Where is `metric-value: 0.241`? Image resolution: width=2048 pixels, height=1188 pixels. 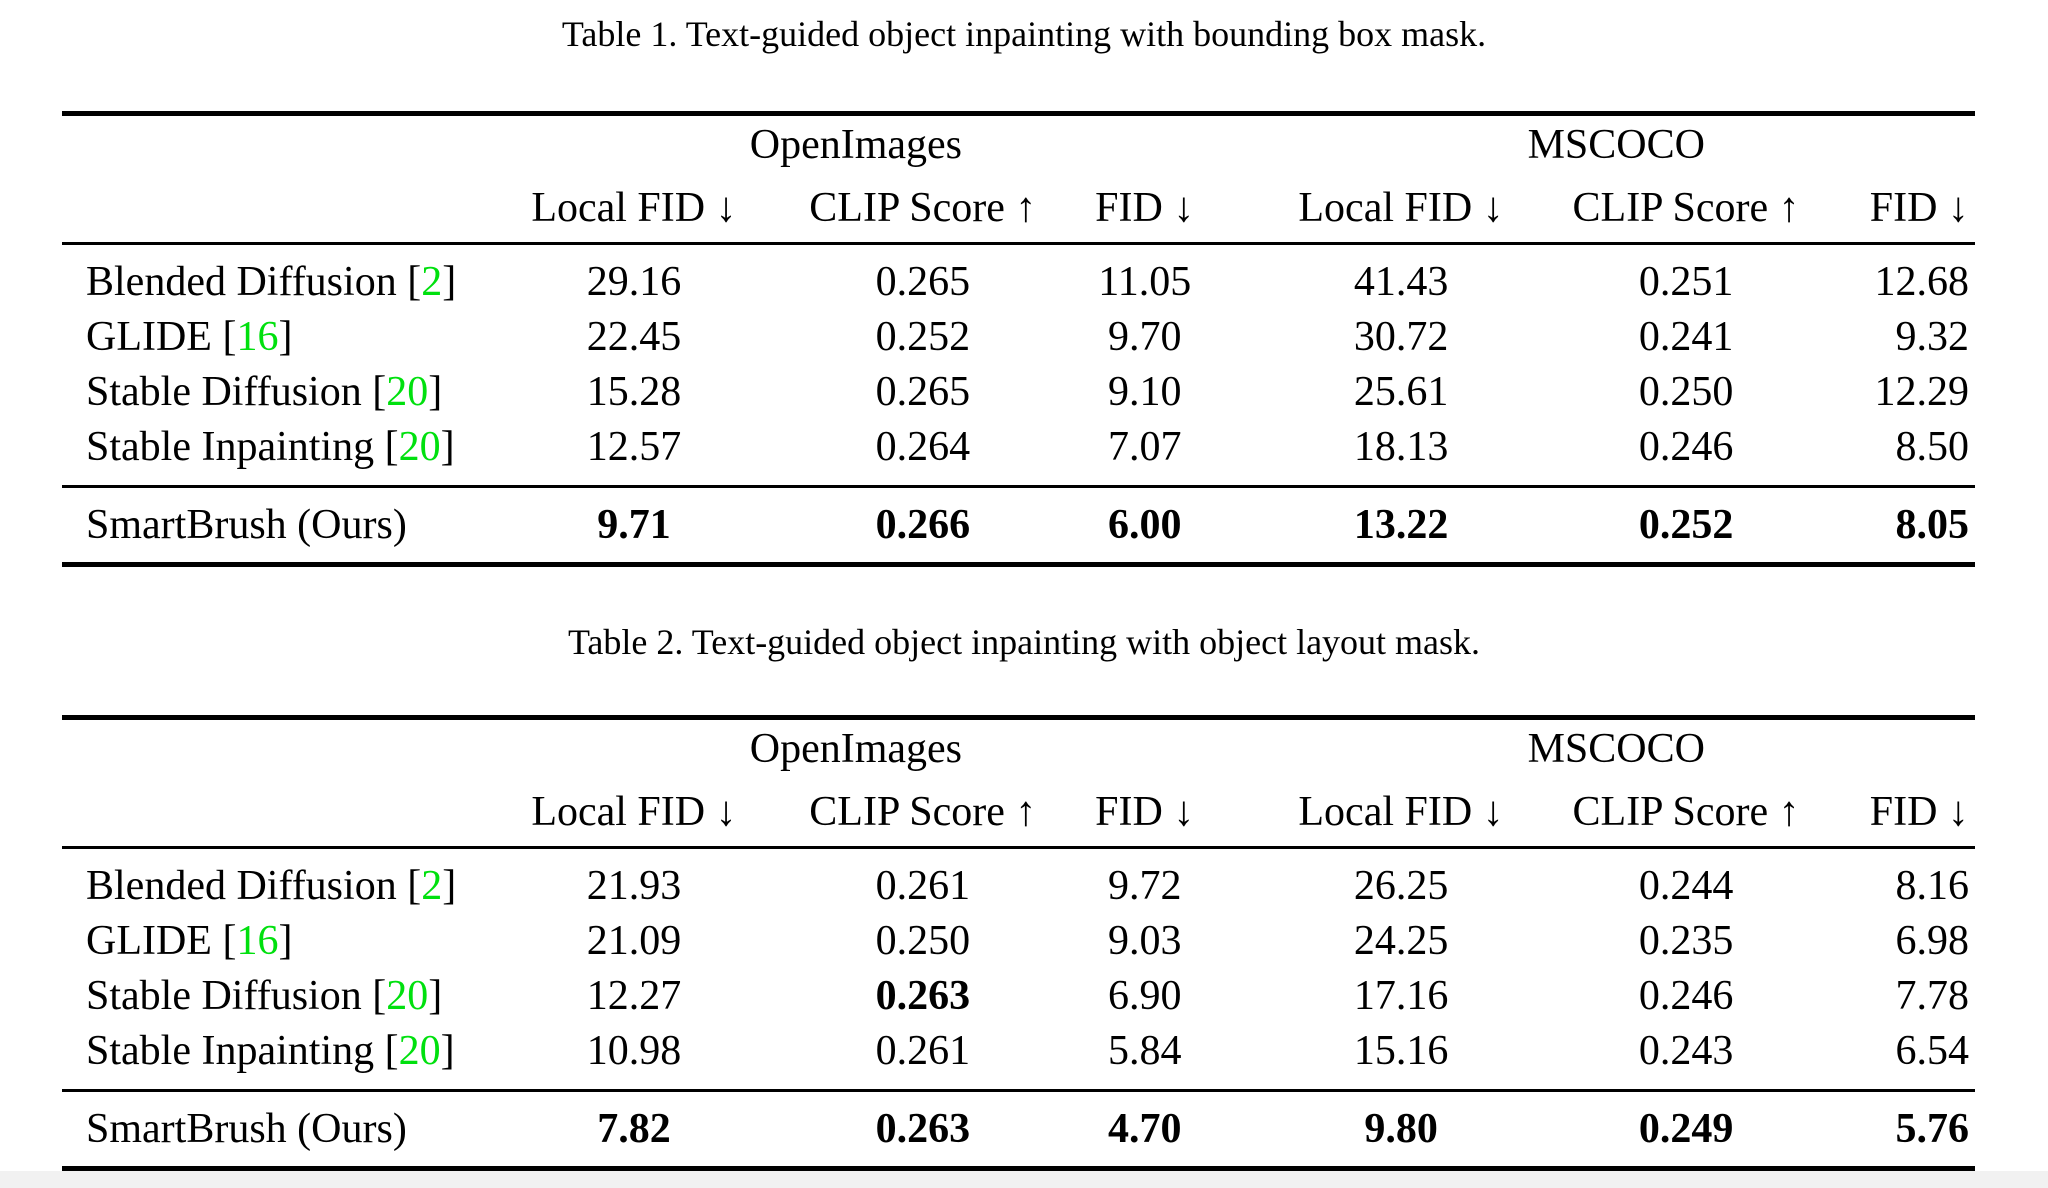 metric-value: 0.241 is located at coordinates (1686, 336).